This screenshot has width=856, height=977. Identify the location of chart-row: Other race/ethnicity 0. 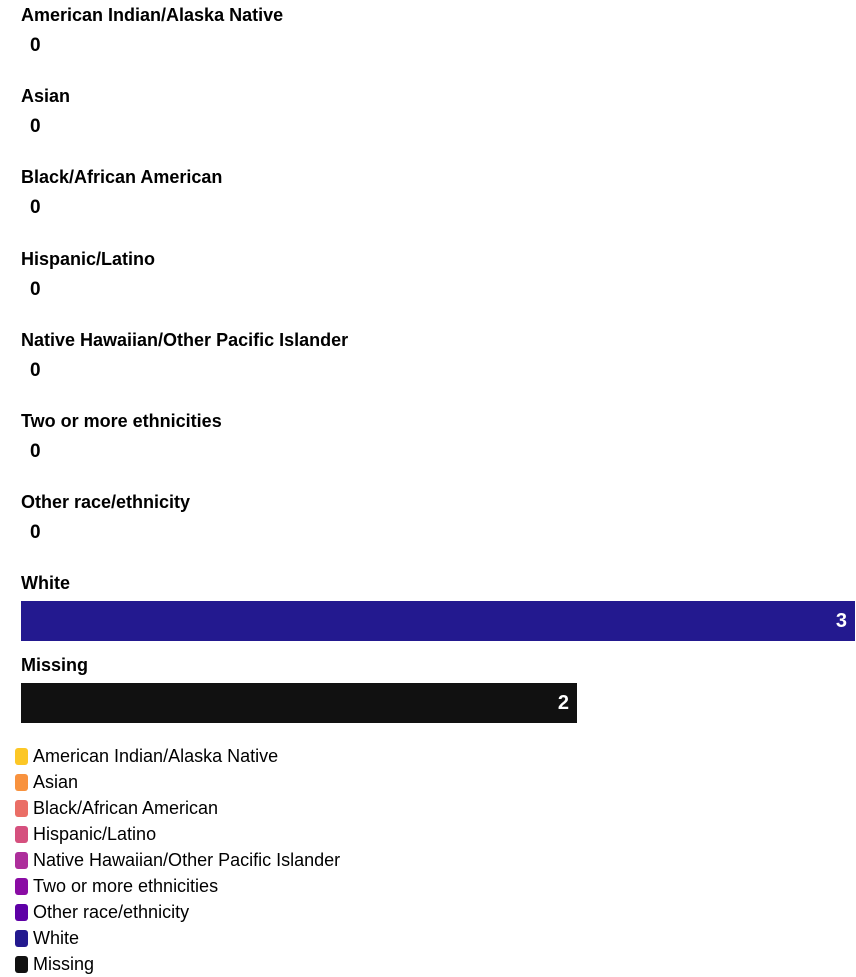
(438, 527).